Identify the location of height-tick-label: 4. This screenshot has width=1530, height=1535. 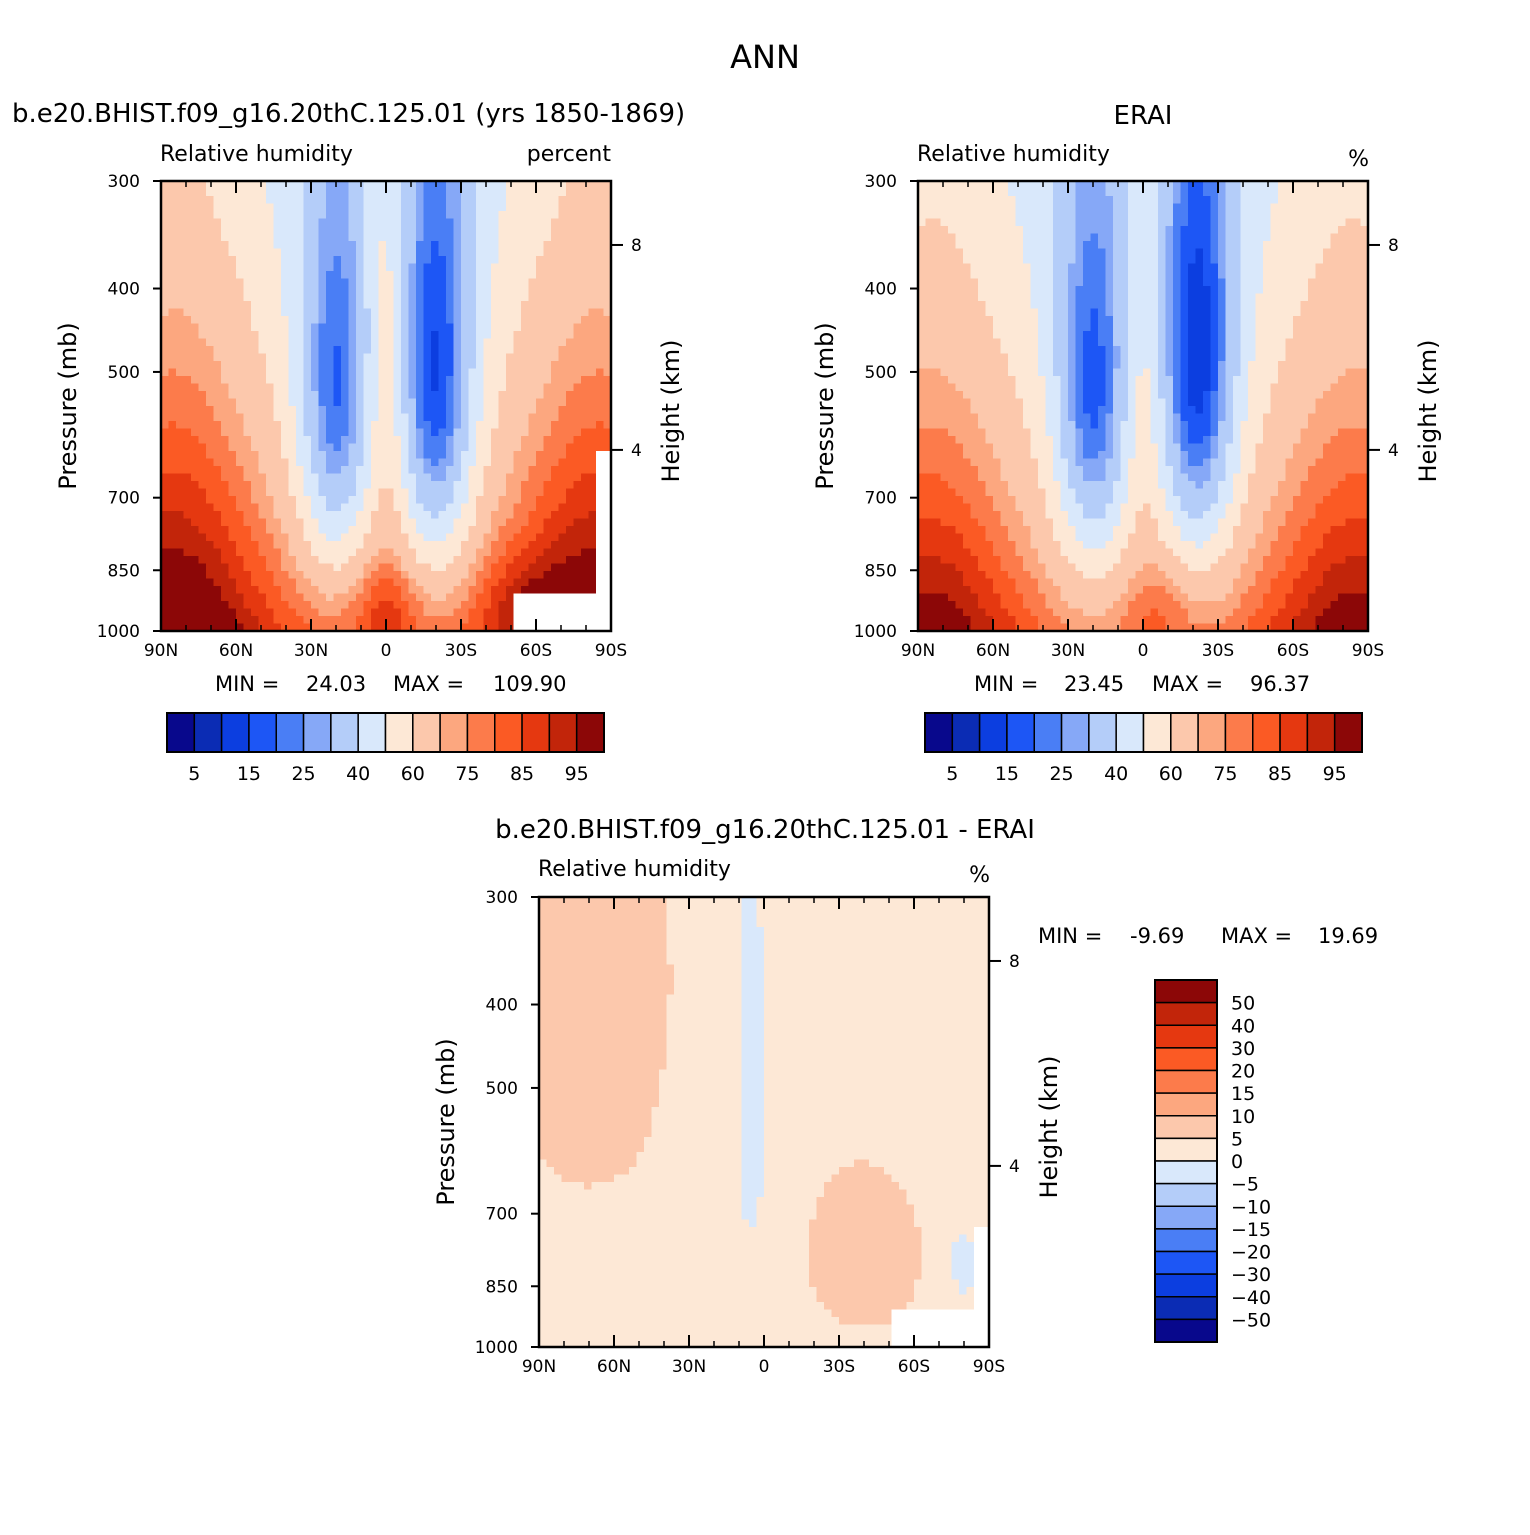
(636, 451).